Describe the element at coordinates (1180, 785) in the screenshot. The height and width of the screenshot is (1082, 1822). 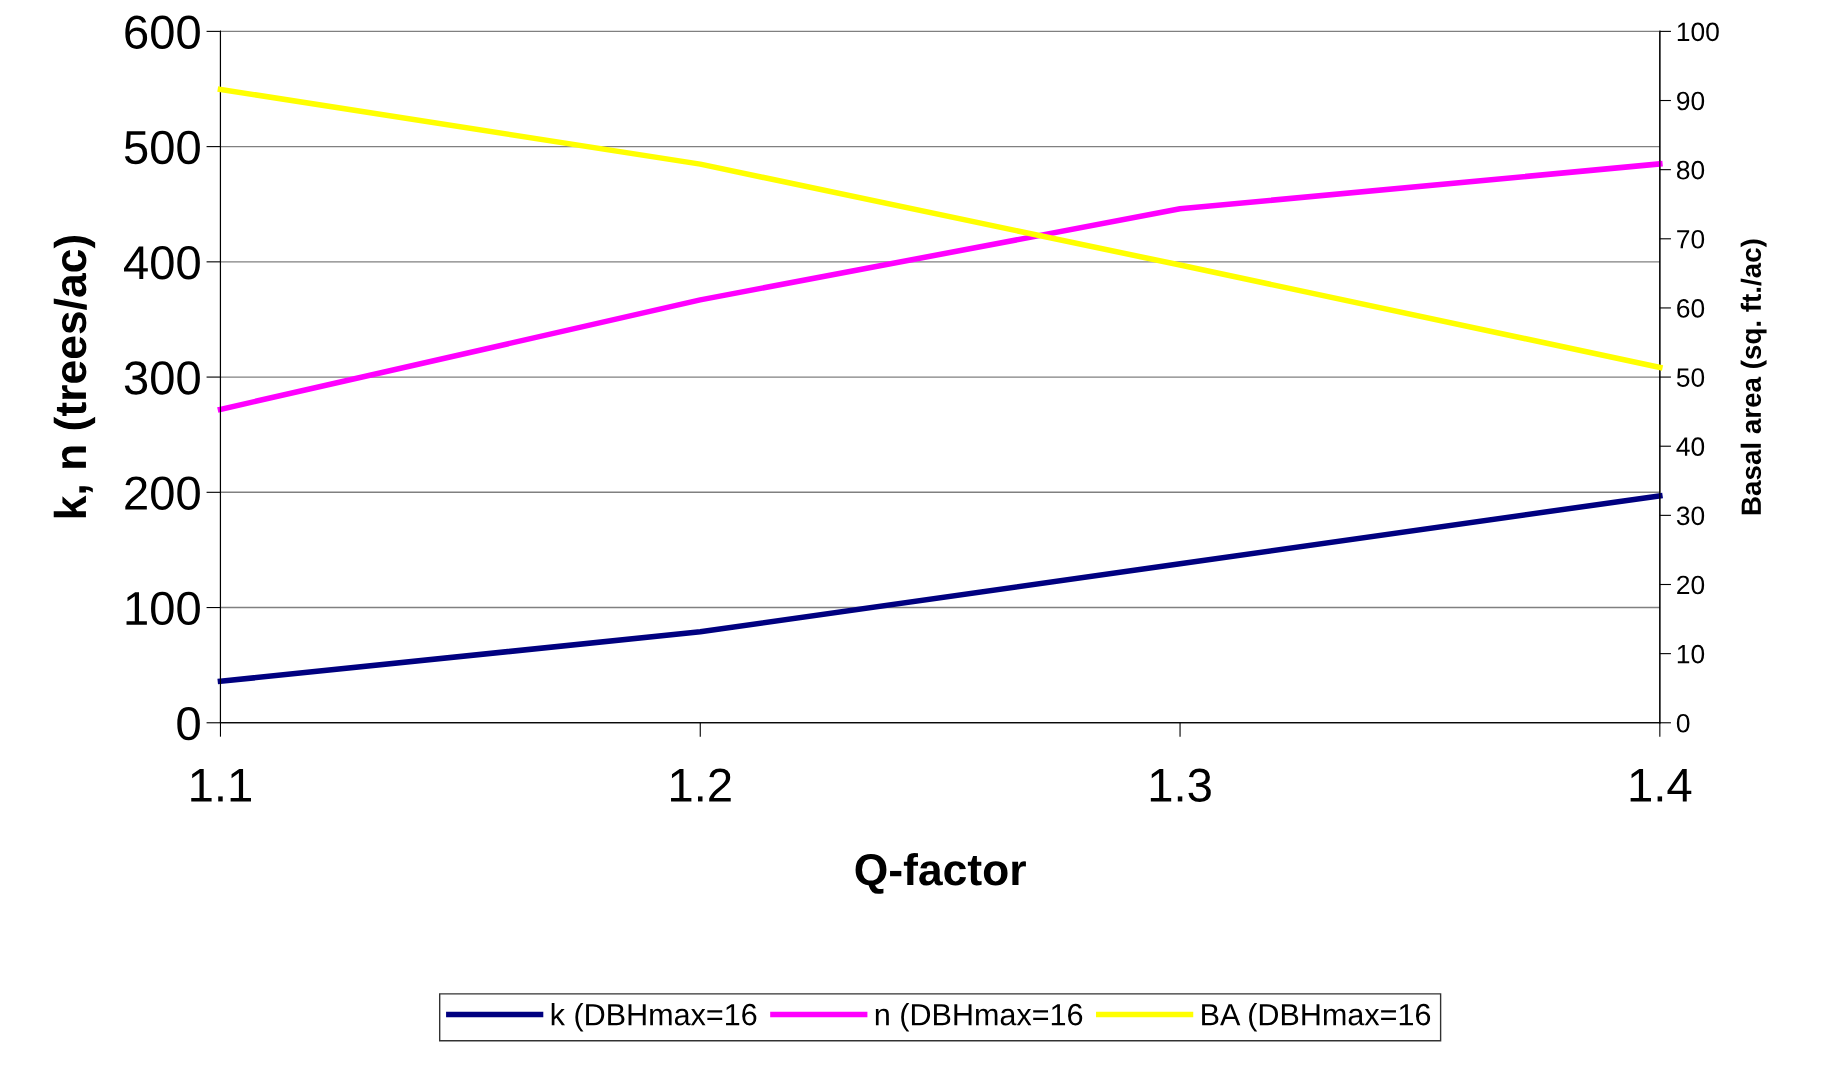
I see `x-tick-label: 1.3` at that location.